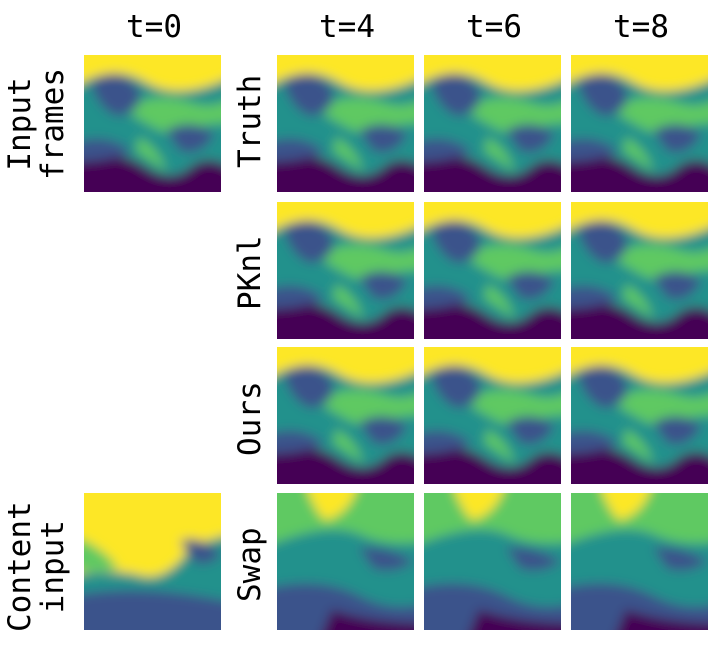 This screenshot has width=721, height=651. I want to click on row-label-swap: Swap, so click(250, 564).